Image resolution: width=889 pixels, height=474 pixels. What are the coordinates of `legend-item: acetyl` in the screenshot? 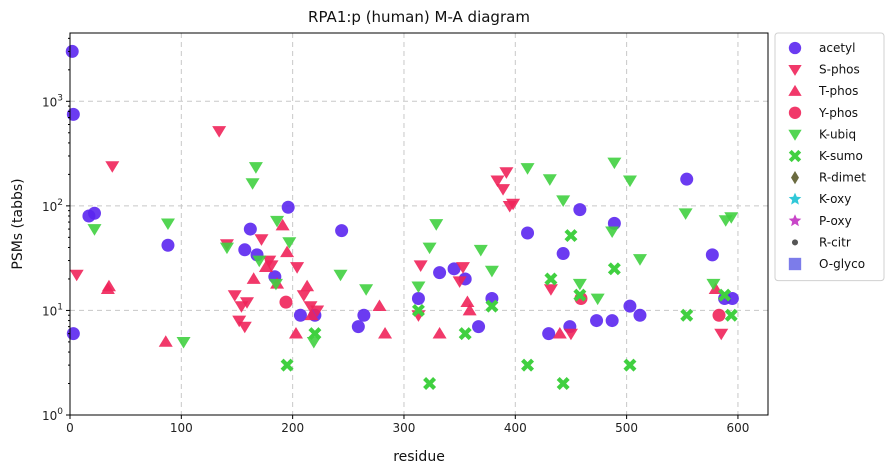 It's located at (821, 48).